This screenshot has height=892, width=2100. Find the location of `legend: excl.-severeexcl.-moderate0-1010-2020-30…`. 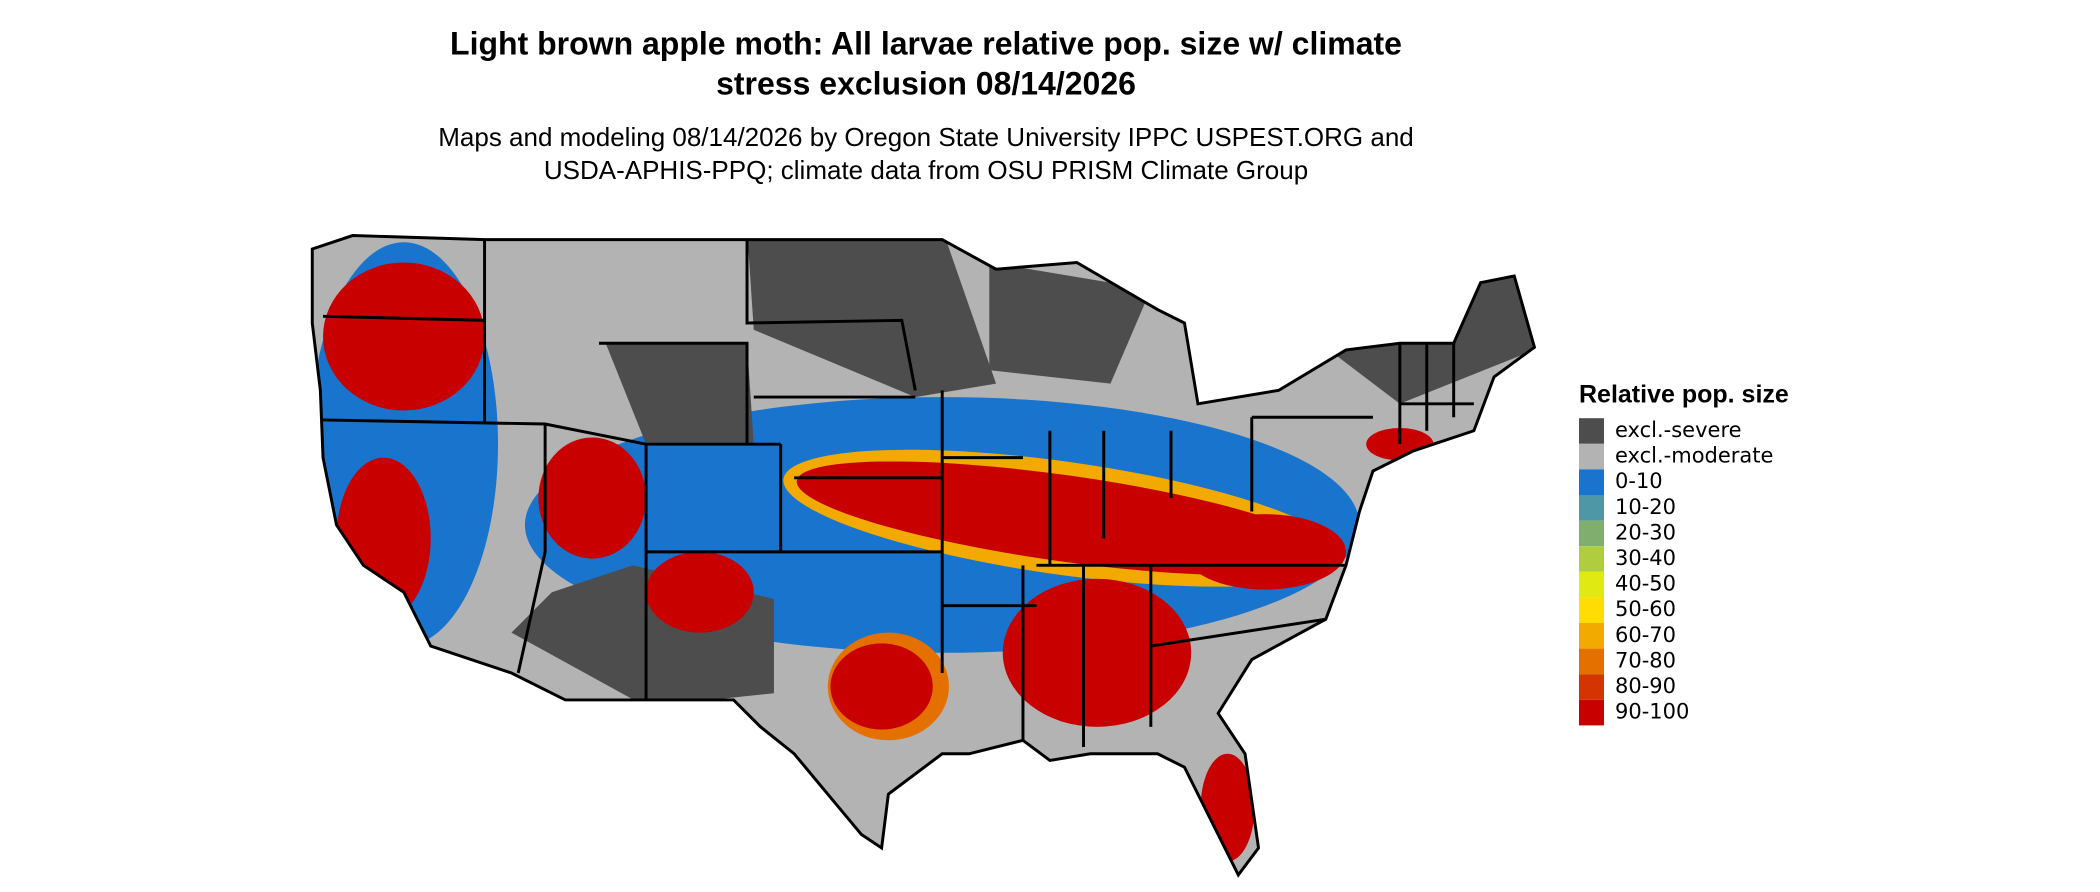

legend: excl.-severeexcl.-moderate0-1010-2020-30… is located at coordinates (1676, 572).